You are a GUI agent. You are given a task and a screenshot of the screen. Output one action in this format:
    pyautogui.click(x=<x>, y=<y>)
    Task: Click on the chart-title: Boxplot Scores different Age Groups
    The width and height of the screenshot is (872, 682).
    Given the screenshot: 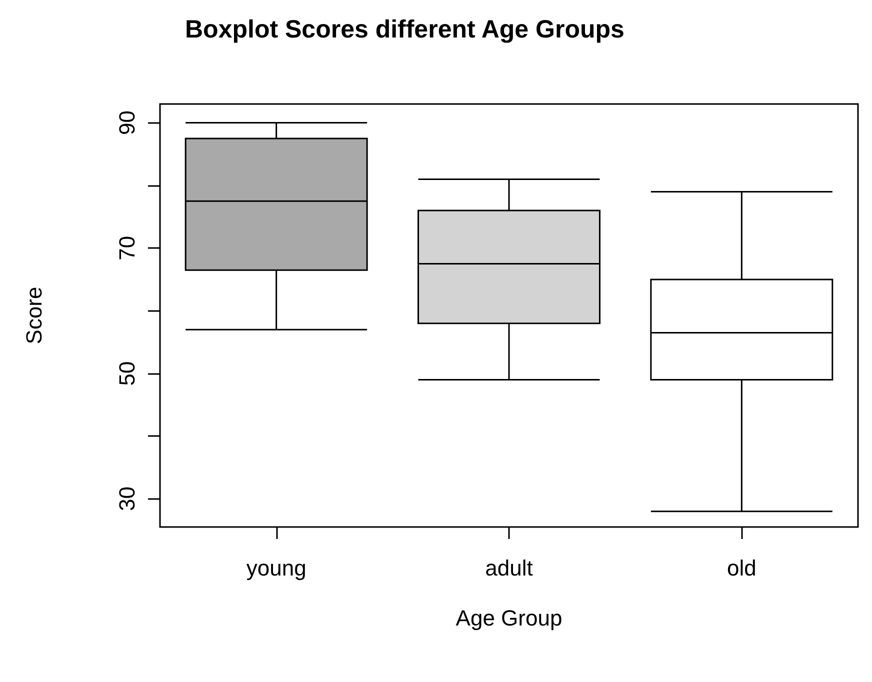 What is the action you would take?
    pyautogui.click(x=404, y=30)
    